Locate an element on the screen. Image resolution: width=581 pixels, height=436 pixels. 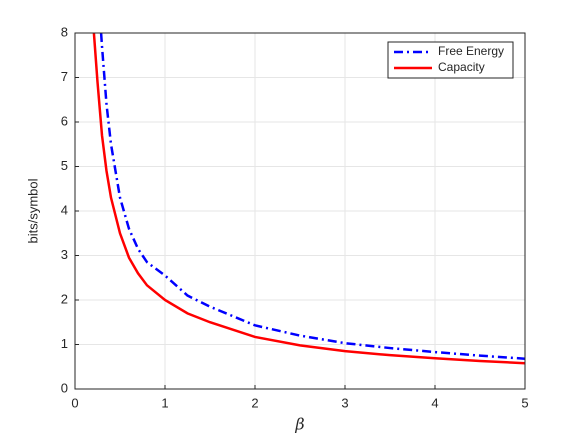
y-tick-label: 5 is located at coordinates (64, 165).